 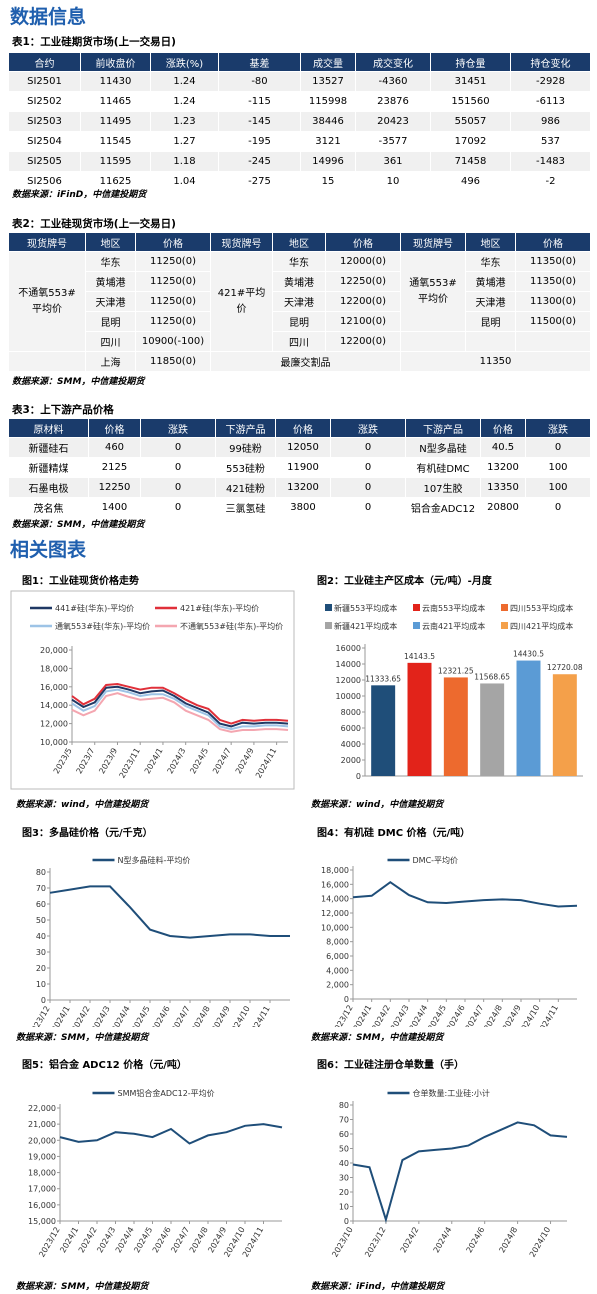 I want to click on legend-label: 441#硅(华东)-平均价, so click(x=94, y=608).